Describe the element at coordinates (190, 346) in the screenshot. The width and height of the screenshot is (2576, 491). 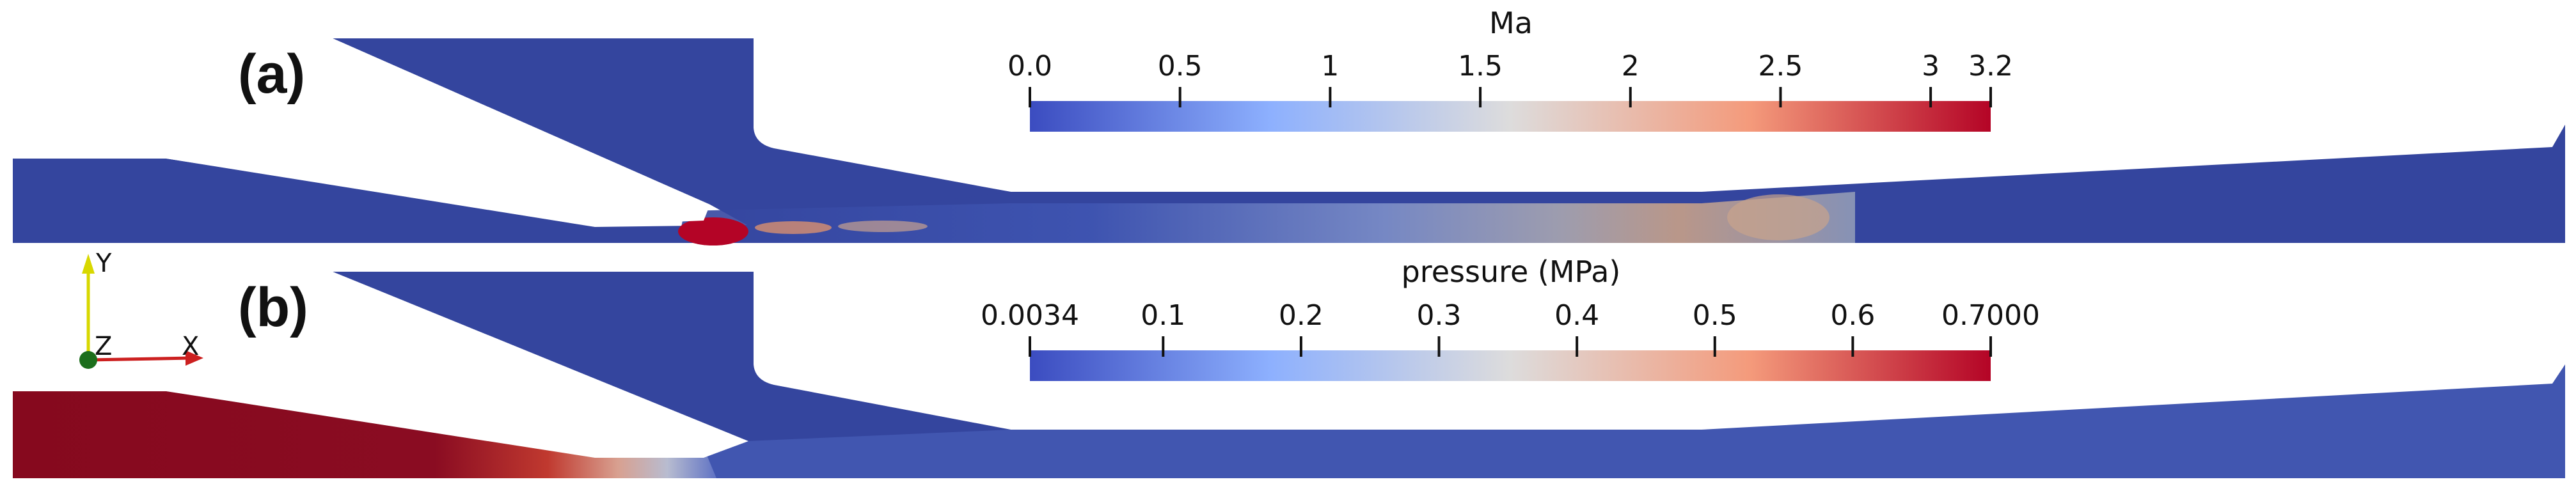
I see `axis-label-x: X` at that location.